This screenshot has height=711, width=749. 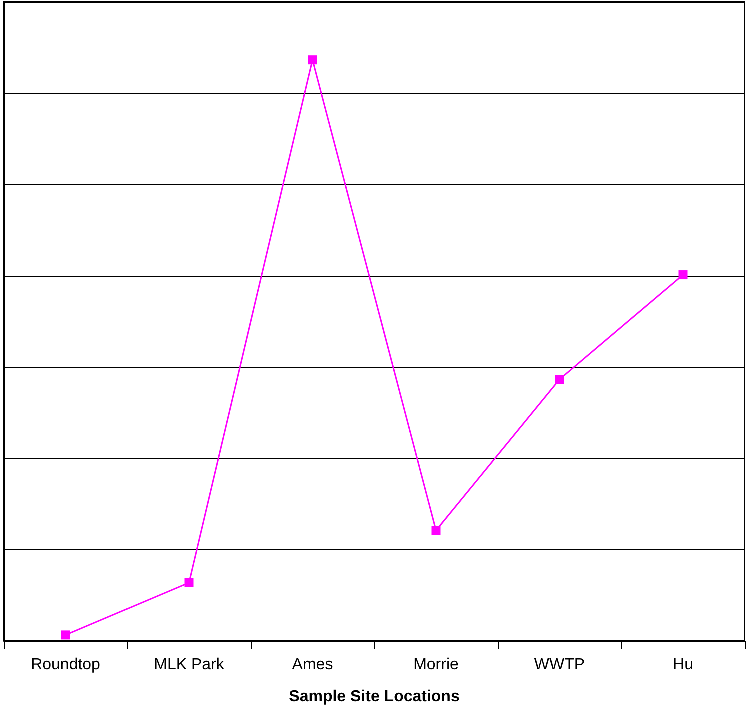 What do you see at coordinates (560, 665) in the screenshot?
I see `x-tick-label: WWTP` at bounding box center [560, 665].